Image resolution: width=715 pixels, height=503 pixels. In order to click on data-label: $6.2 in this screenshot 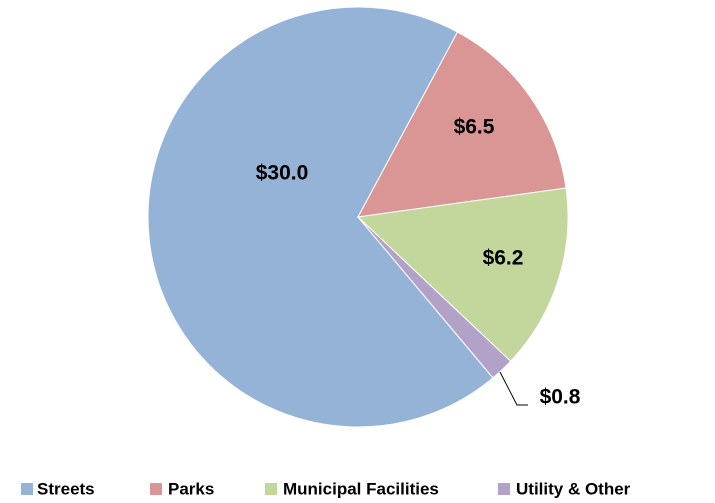, I will do `click(503, 258)`.